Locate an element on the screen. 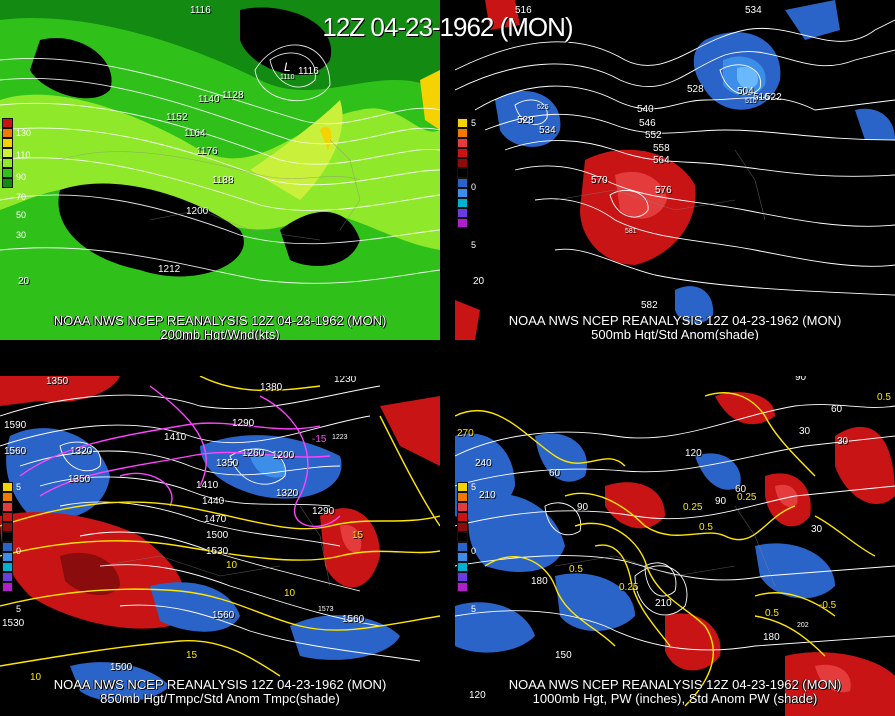  contour-label: 522 is located at coordinates (773, 97).